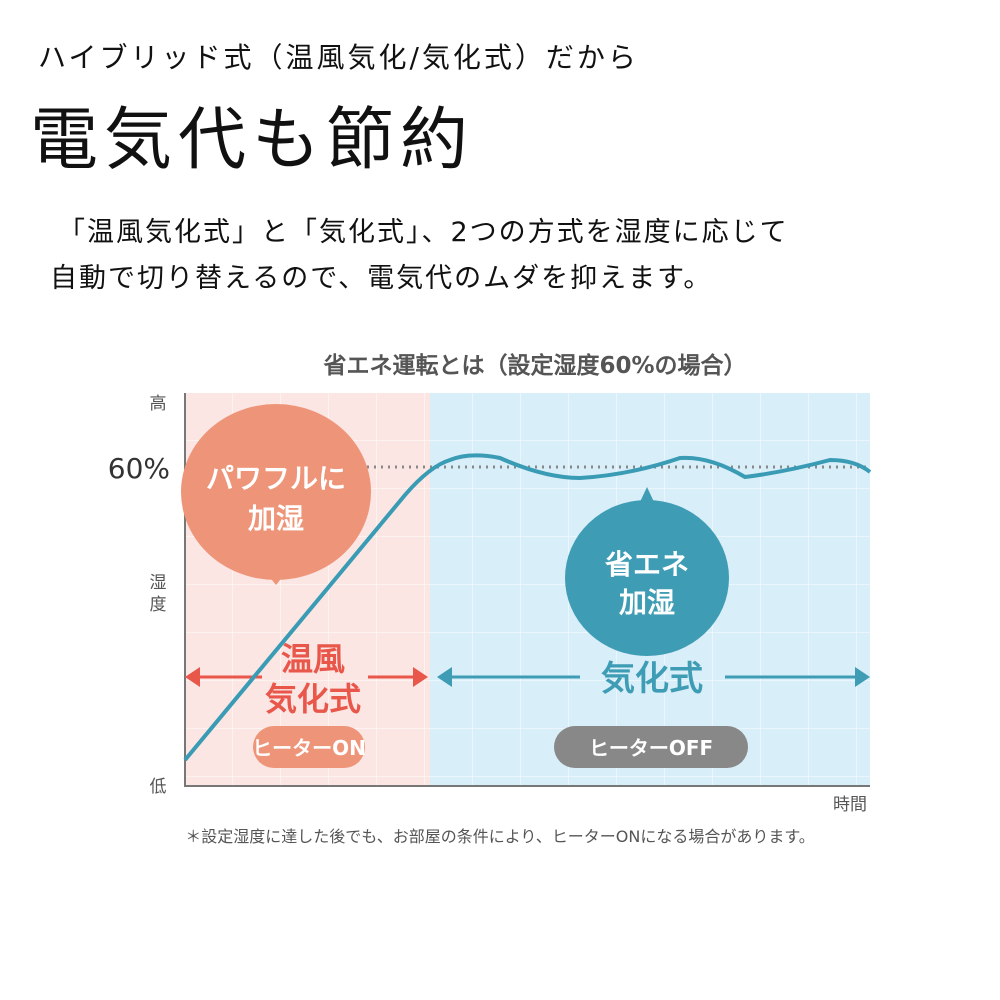 The image size is (1000, 1000). Describe the element at coordinates (647, 564) in the screenshot. I see `bubble-text: 省エネ` at that location.